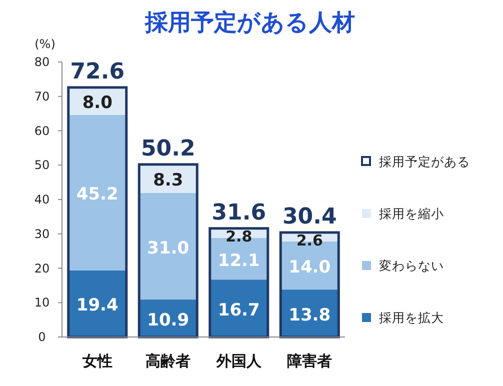 Image resolution: width=503 pixels, height=386 pixels. What do you see at coordinates (411, 317) in the screenshot?
I see `legend-label: 採用を拡大` at bounding box center [411, 317].